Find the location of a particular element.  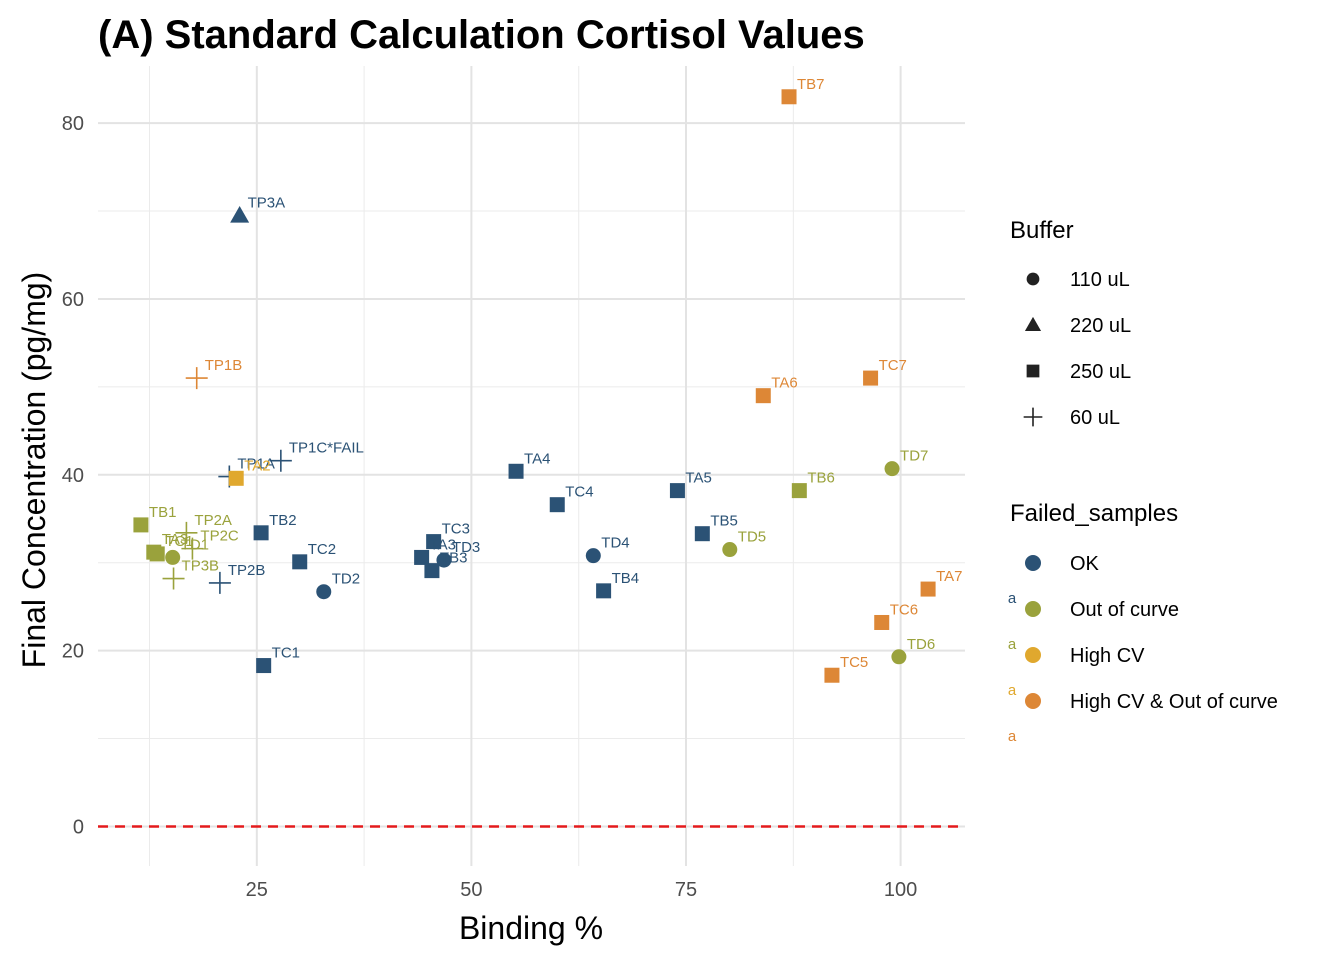

point-label: TB6 is located at coordinates (821, 478).